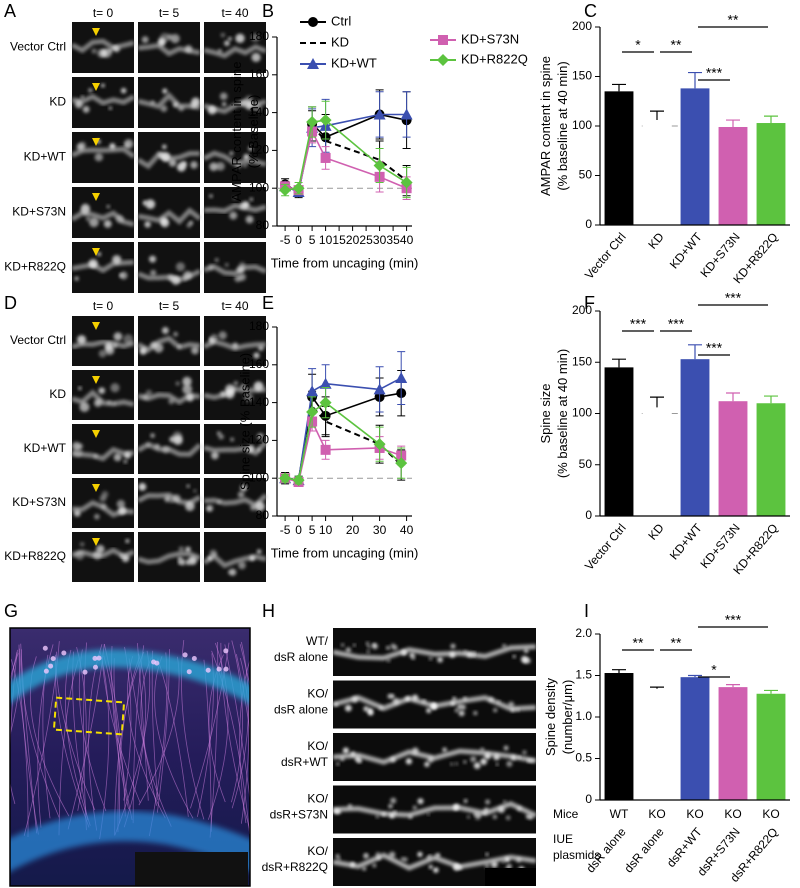 The width and height of the screenshot is (800, 888). What do you see at coordinates (686, 541) in the screenshot?
I see `x-tick-label: KD+WT` at bounding box center [686, 541].